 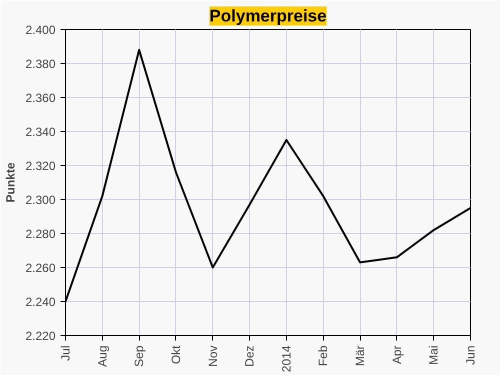 I want to click on y-tick-label: 2.300, so click(x=40, y=200).